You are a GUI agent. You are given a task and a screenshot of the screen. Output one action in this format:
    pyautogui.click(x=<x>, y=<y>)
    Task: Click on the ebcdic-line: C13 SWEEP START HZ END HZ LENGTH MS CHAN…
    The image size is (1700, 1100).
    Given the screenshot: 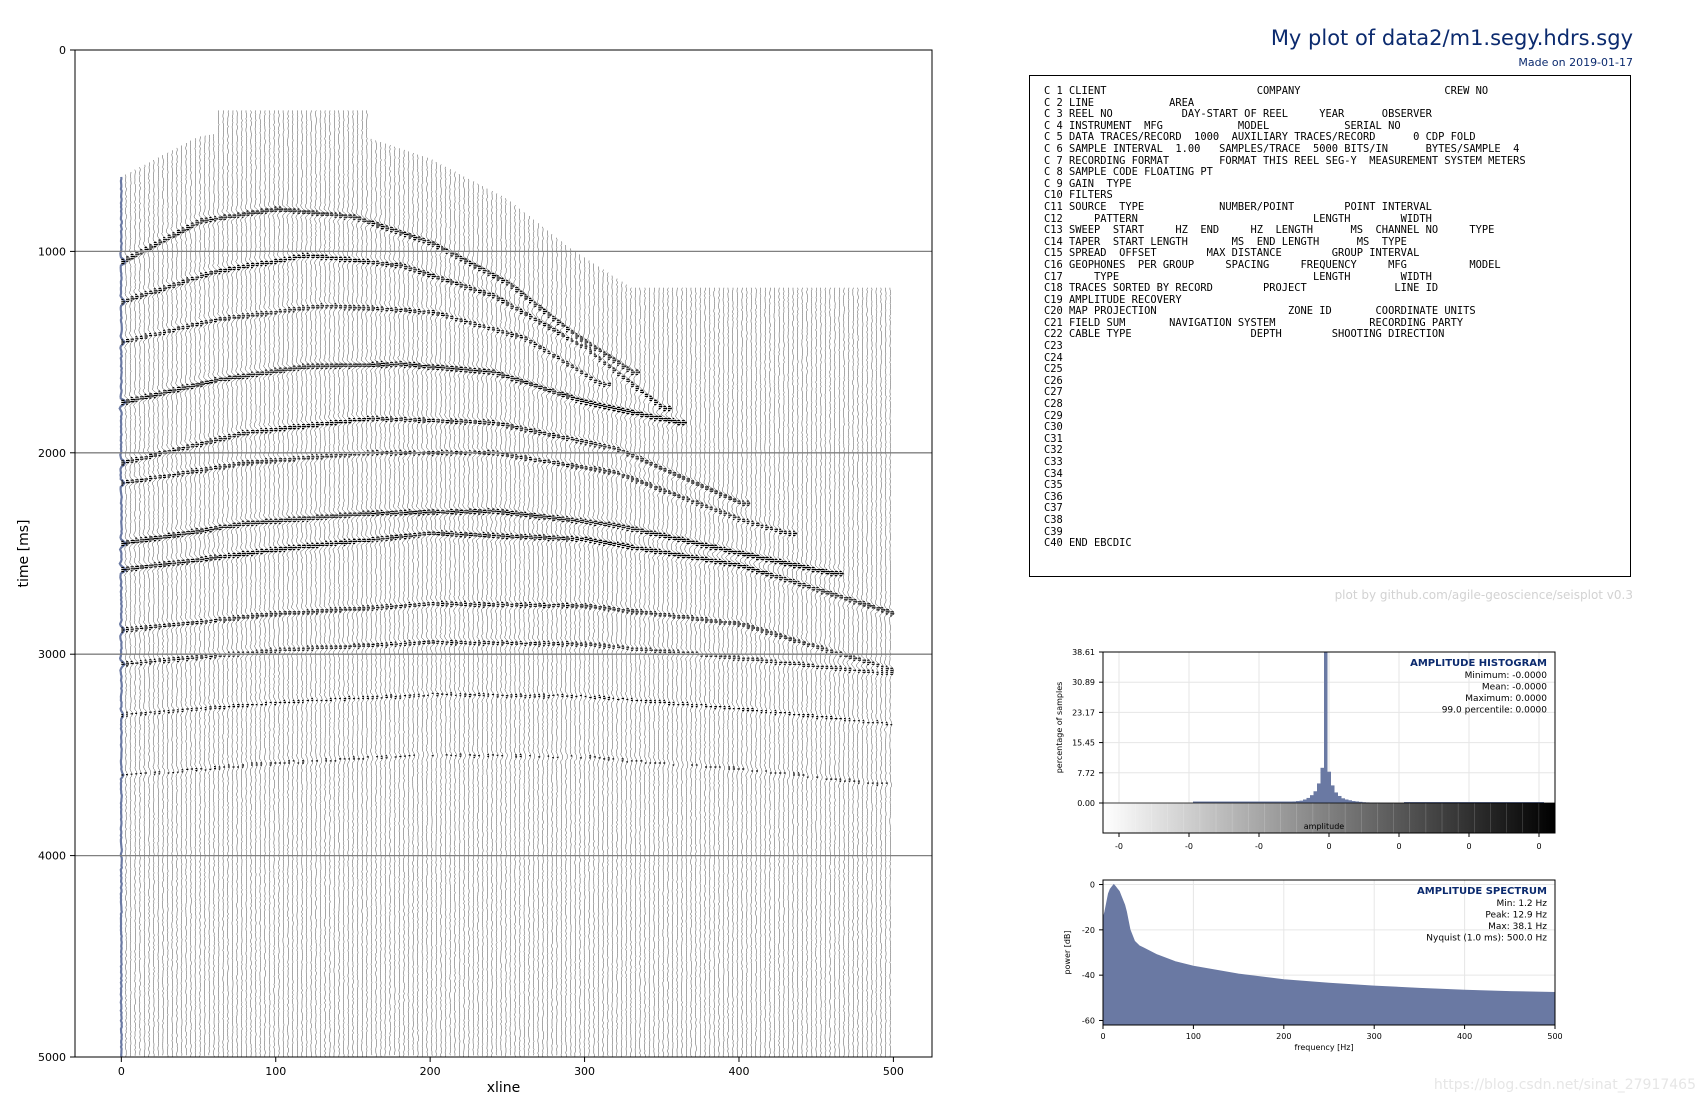 What is the action you would take?
    pyautogui.click(x=1269, y=230)
    